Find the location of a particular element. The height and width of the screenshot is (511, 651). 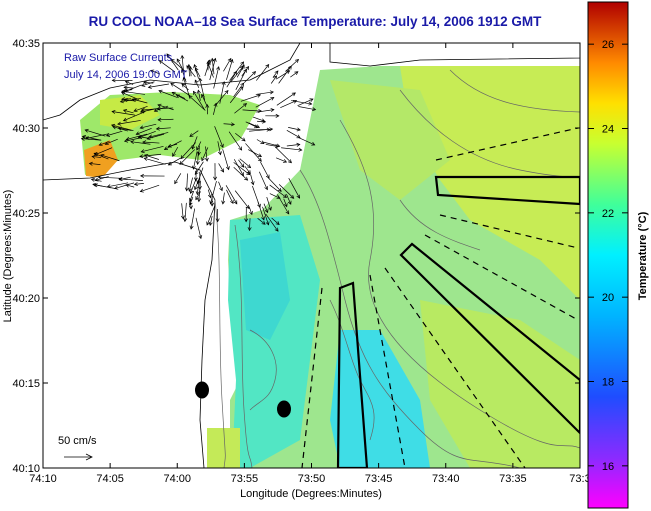

surface-current-vectors is located at coordinates (198, 146).